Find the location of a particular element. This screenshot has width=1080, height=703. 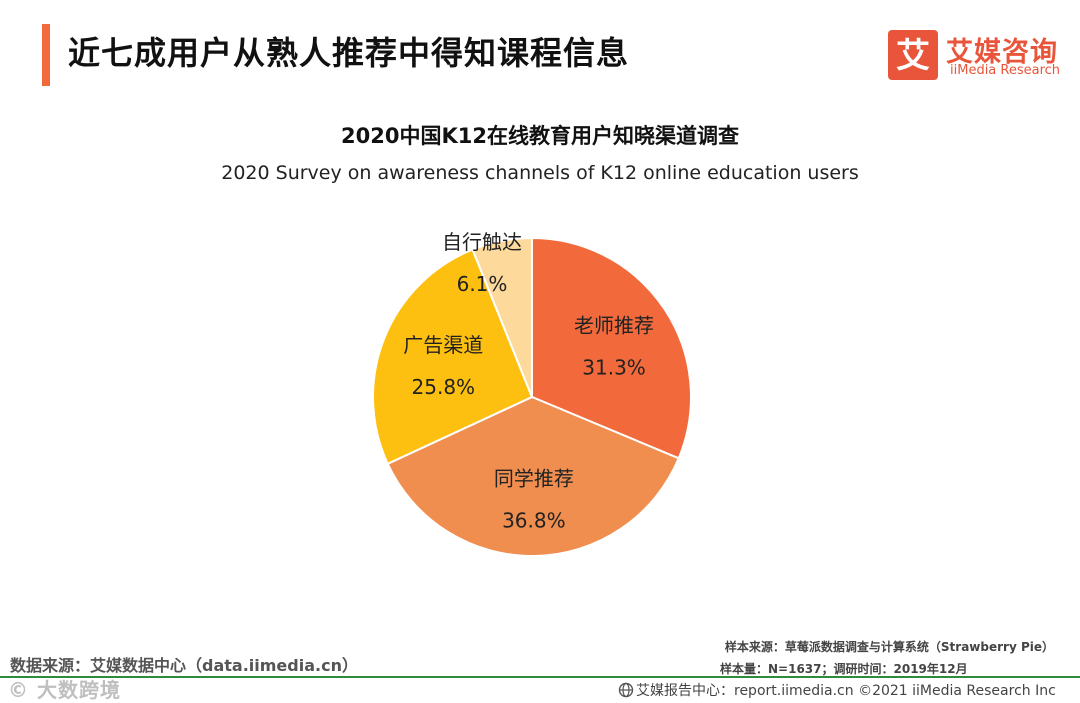

title-accent-bar is located at coordinates (46, 55).